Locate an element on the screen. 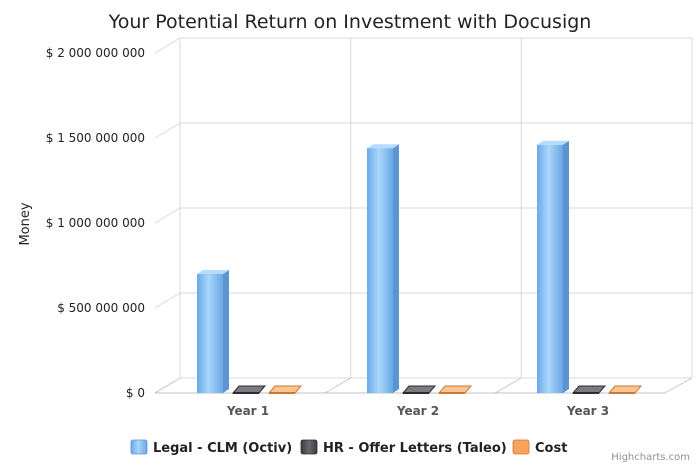  legend-label: Cost is located at coordinates (551, 448).